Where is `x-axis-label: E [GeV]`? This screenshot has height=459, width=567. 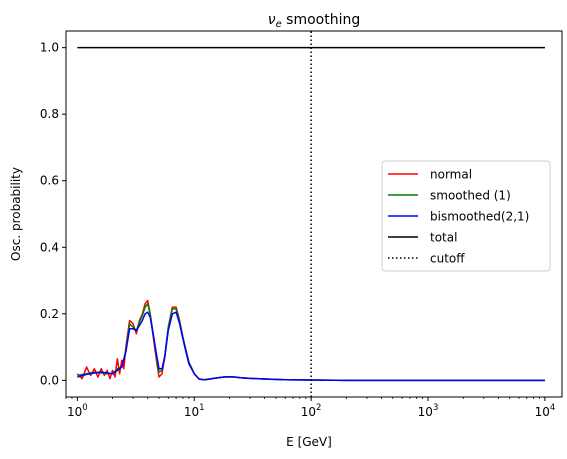 x-axis-label: E [GeV] is located at coordinates (309, 442).